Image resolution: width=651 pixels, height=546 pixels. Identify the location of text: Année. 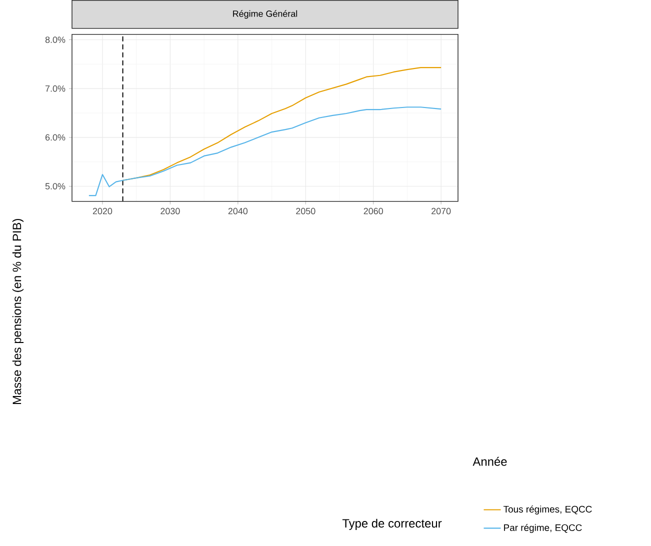
(489, 461).